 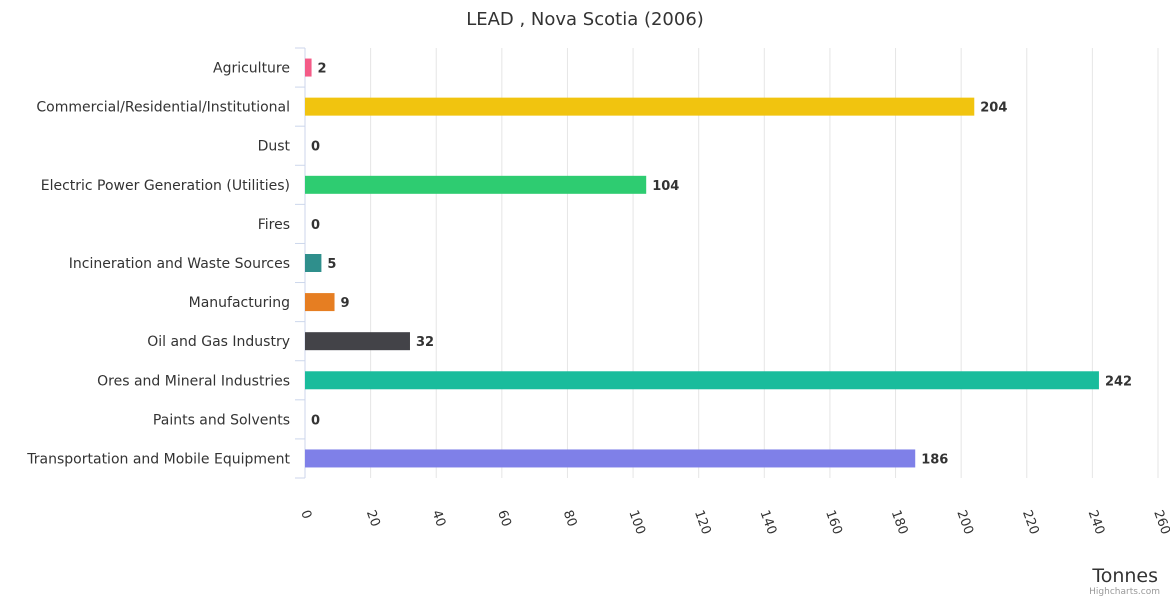 I want to click on category-label: Manufacturing, so click(x=239, y=303).